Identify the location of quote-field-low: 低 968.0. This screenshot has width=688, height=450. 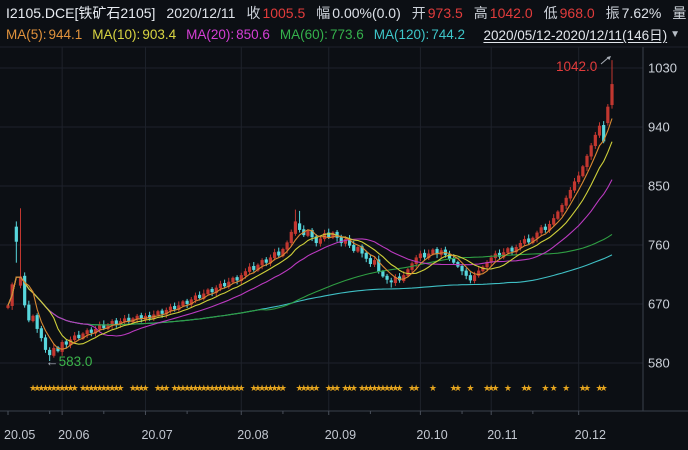
(569, 13).